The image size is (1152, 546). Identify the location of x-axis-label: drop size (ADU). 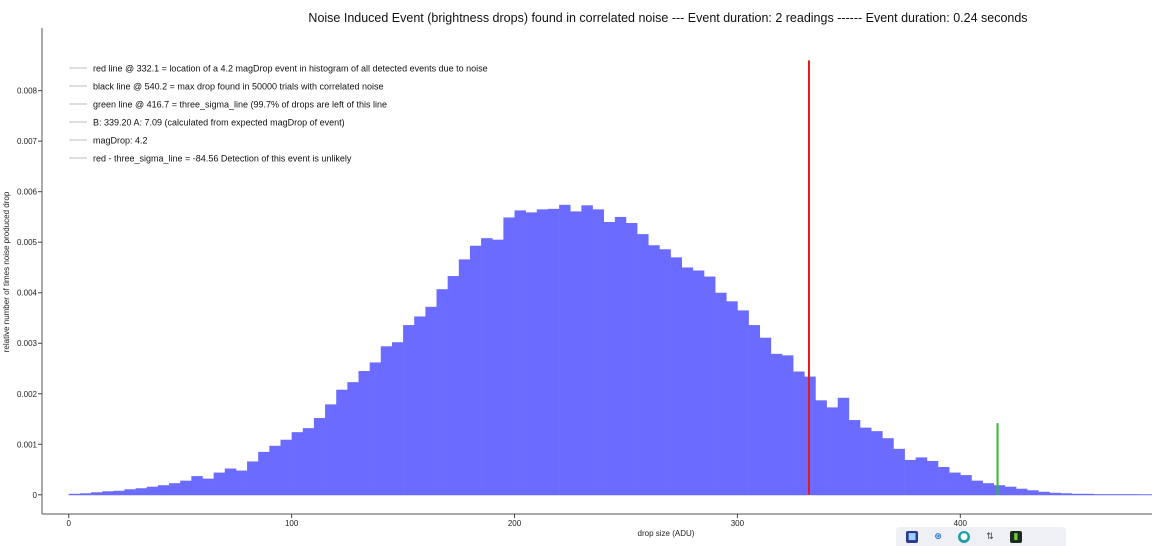
(666, 533).